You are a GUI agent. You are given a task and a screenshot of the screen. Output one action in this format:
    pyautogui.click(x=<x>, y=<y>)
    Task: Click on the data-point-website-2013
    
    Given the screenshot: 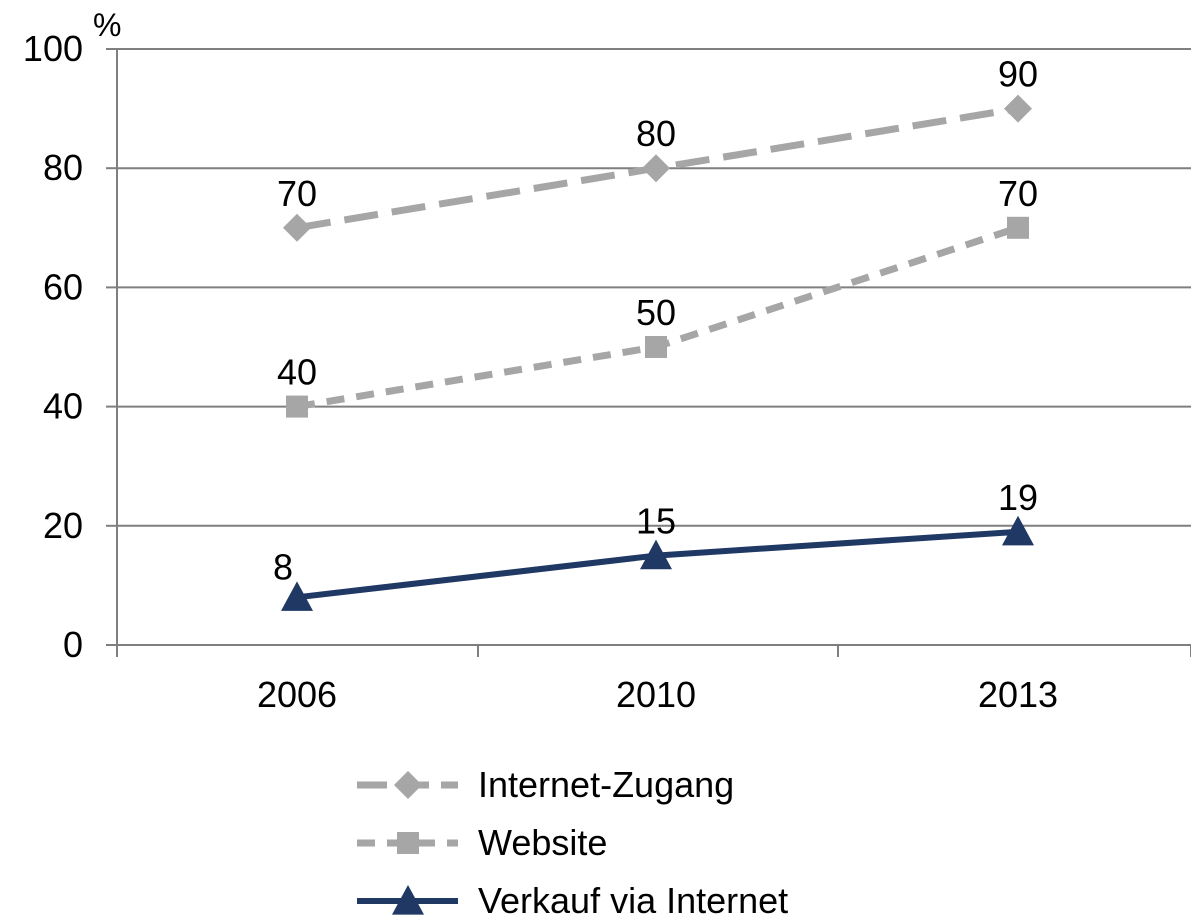 What is the action you would take?
    pyautogui.click(x=1018, y=227)
    